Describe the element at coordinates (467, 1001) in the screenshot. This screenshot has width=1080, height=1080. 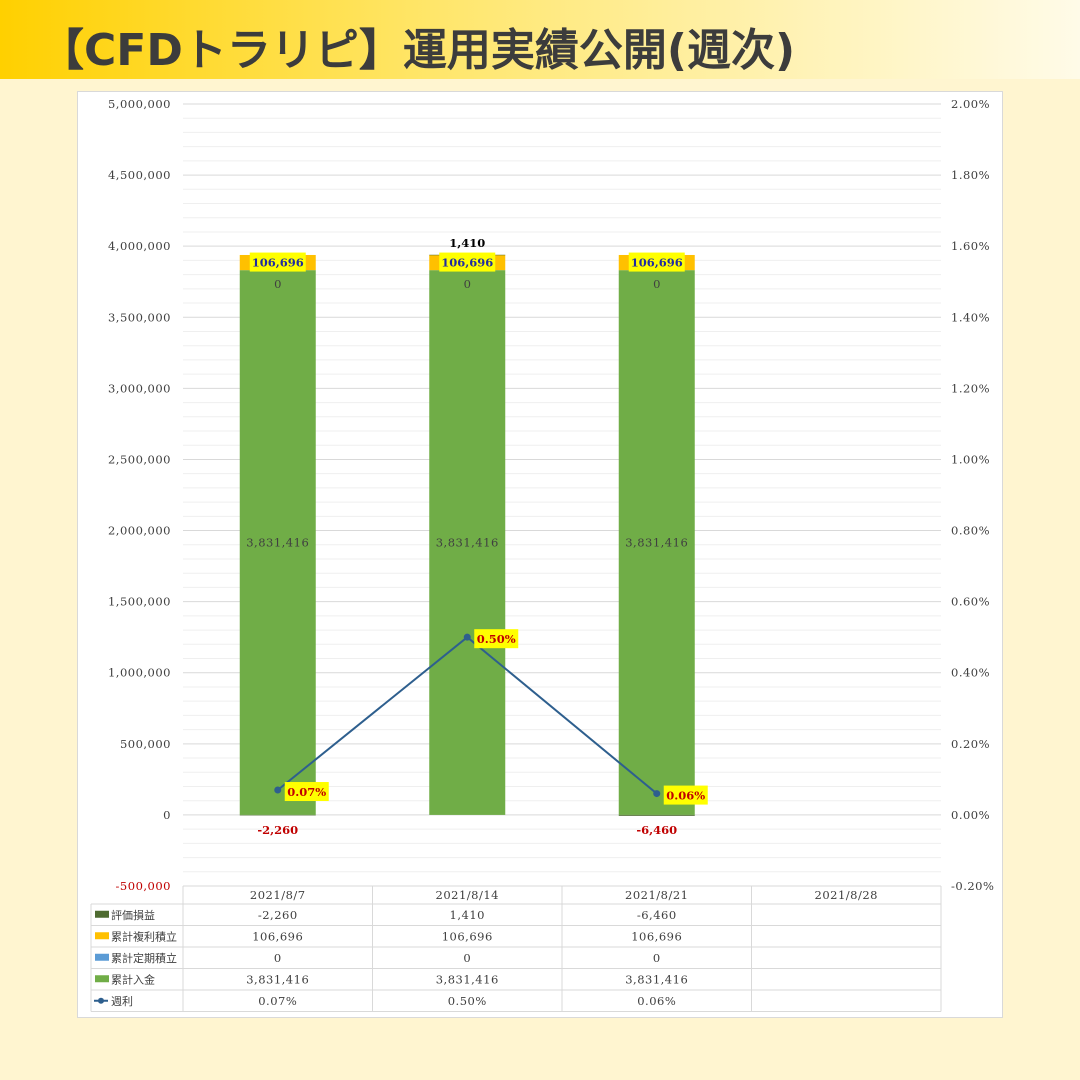
I see `table-cell: 0.50%` at that location.